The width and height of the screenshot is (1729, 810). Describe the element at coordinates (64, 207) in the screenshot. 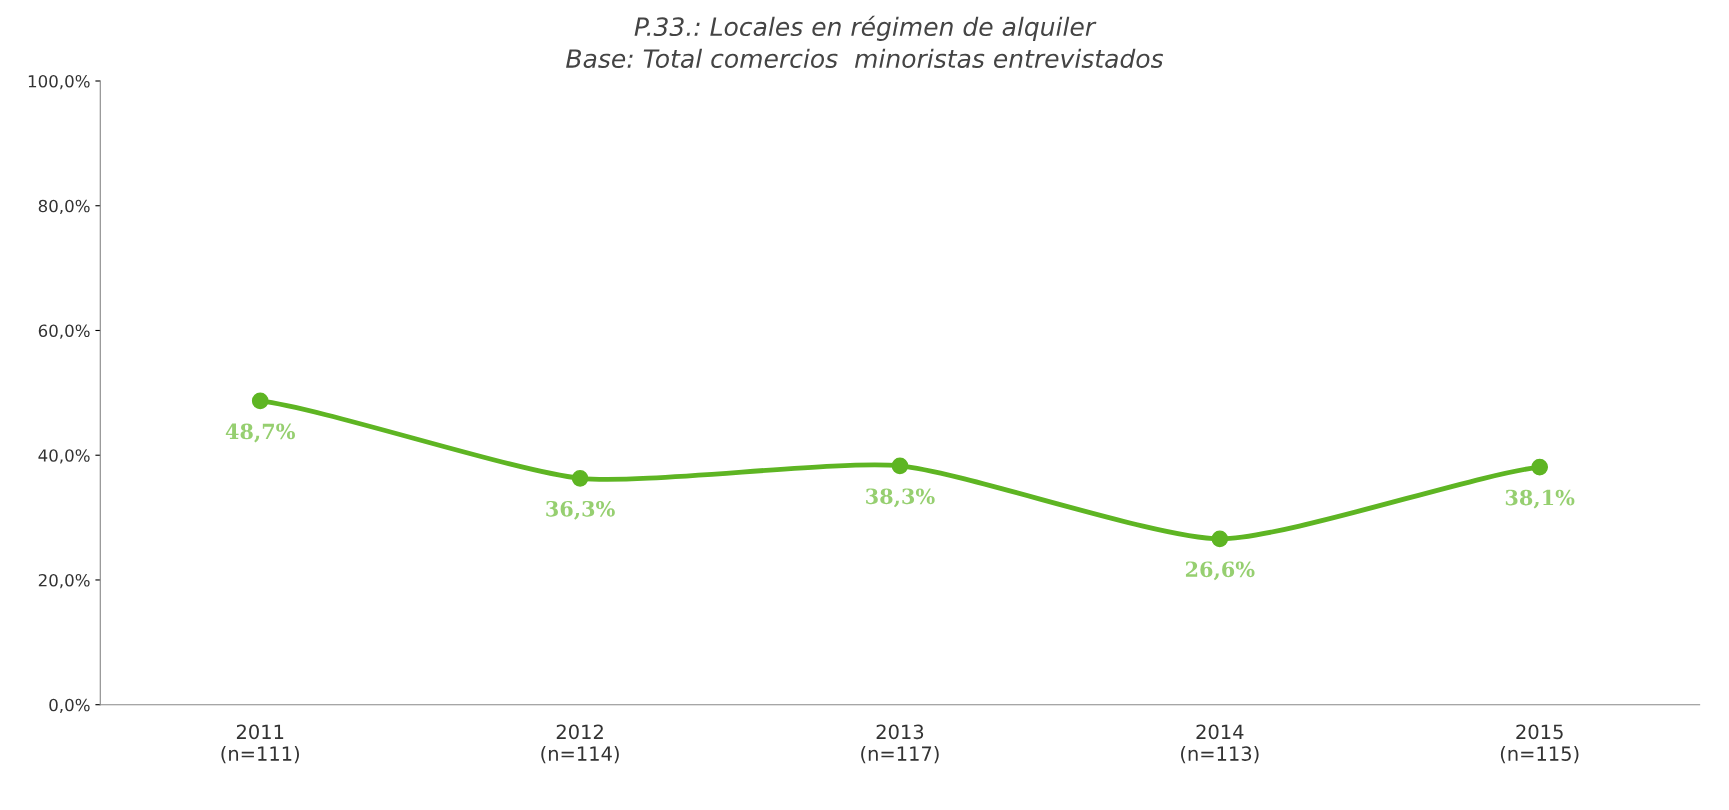

I see `y-tick-label: 80,0%` at that location.